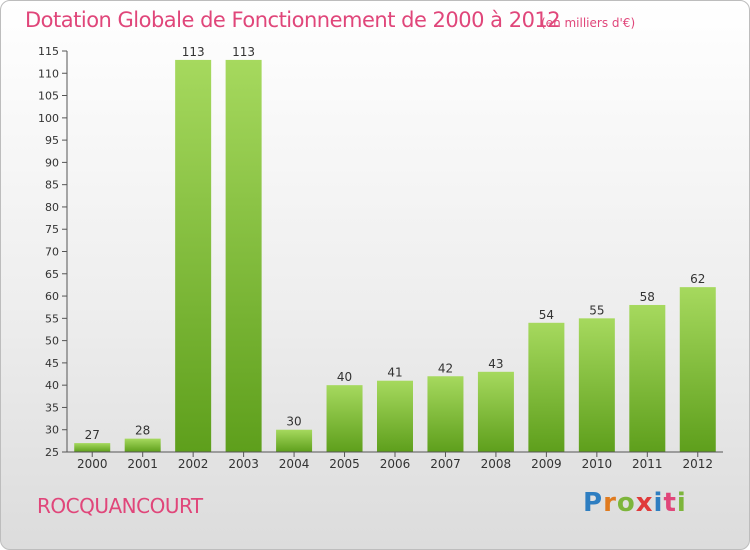 This screenshot has height=550, width=750. What do you see at coordinates (243, 464) in the screenshot?
I see `x-tick-label-2003: 2003` at bounding box center [243, 464].